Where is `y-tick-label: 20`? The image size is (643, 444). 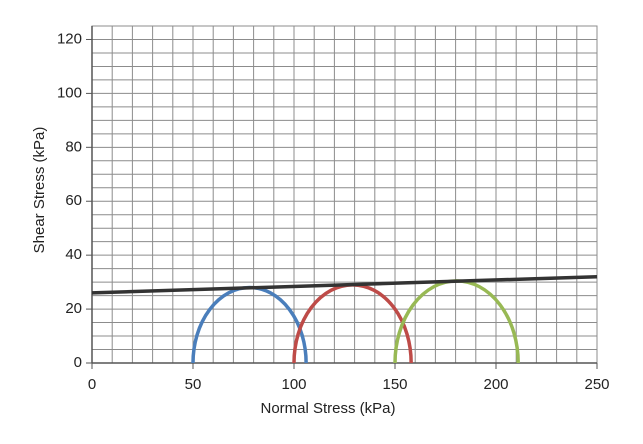
y-tick-label: 20 is located at coordinates (73, 308).